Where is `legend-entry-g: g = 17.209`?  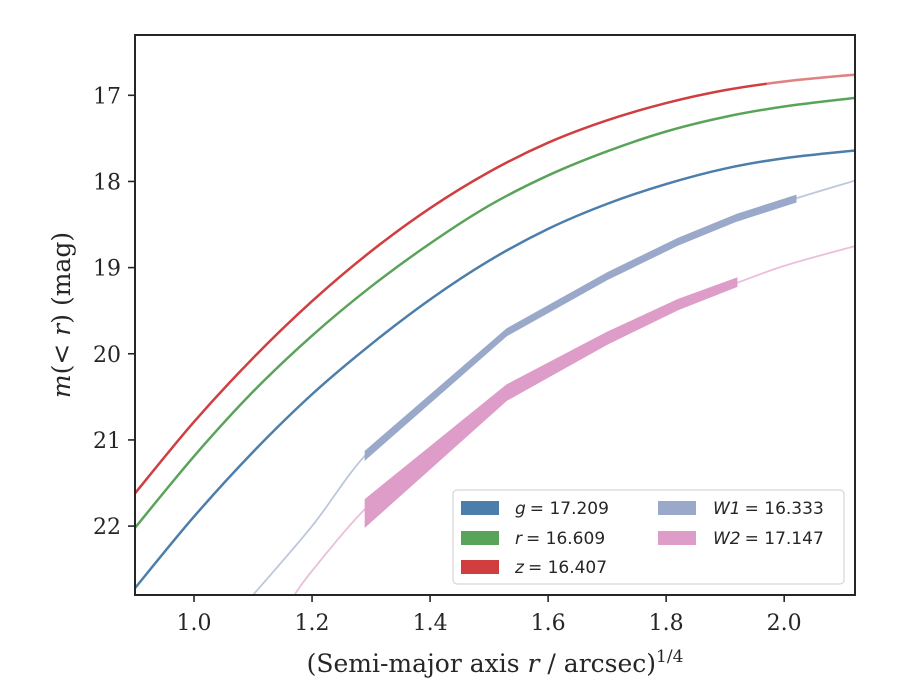 legend-entry-g: g = 17.209 is located at coordinates (535, 509).